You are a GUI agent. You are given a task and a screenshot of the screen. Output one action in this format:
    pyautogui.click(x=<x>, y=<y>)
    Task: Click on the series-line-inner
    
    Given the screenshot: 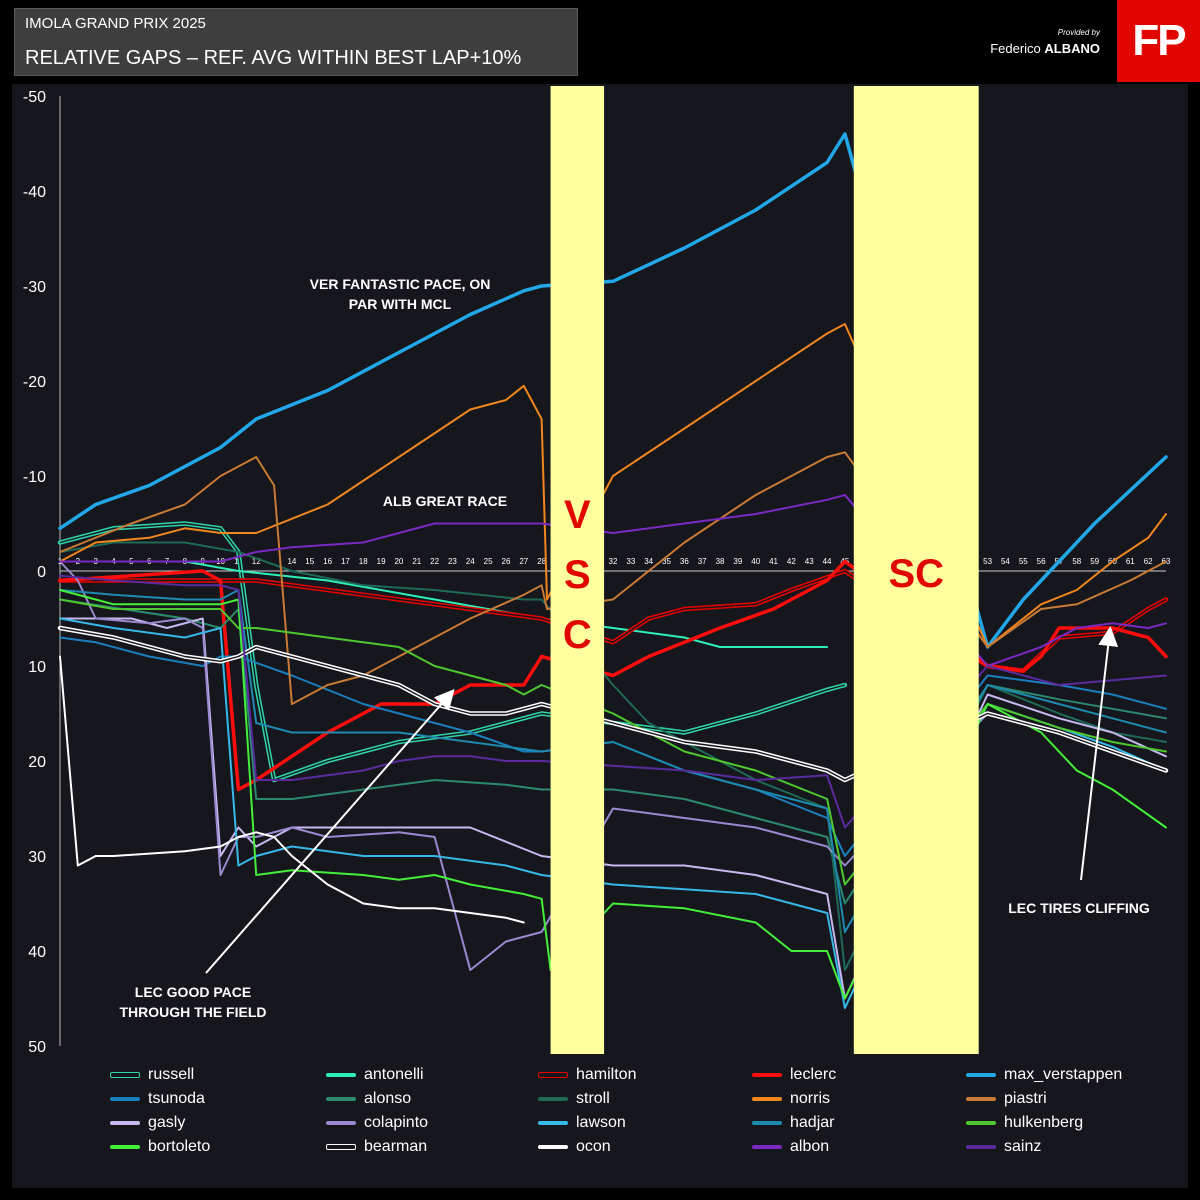 What is the action you would take?
    pyautogui.click(x=452, y=651)
    